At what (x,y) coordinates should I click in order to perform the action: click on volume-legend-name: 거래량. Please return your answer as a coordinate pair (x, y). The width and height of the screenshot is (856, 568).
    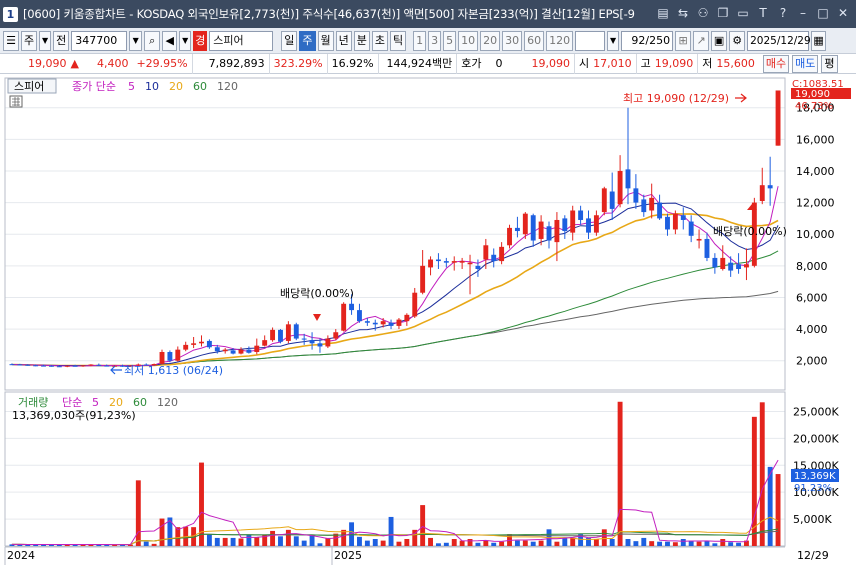
    Looking at the image, I should click on (33, 402).